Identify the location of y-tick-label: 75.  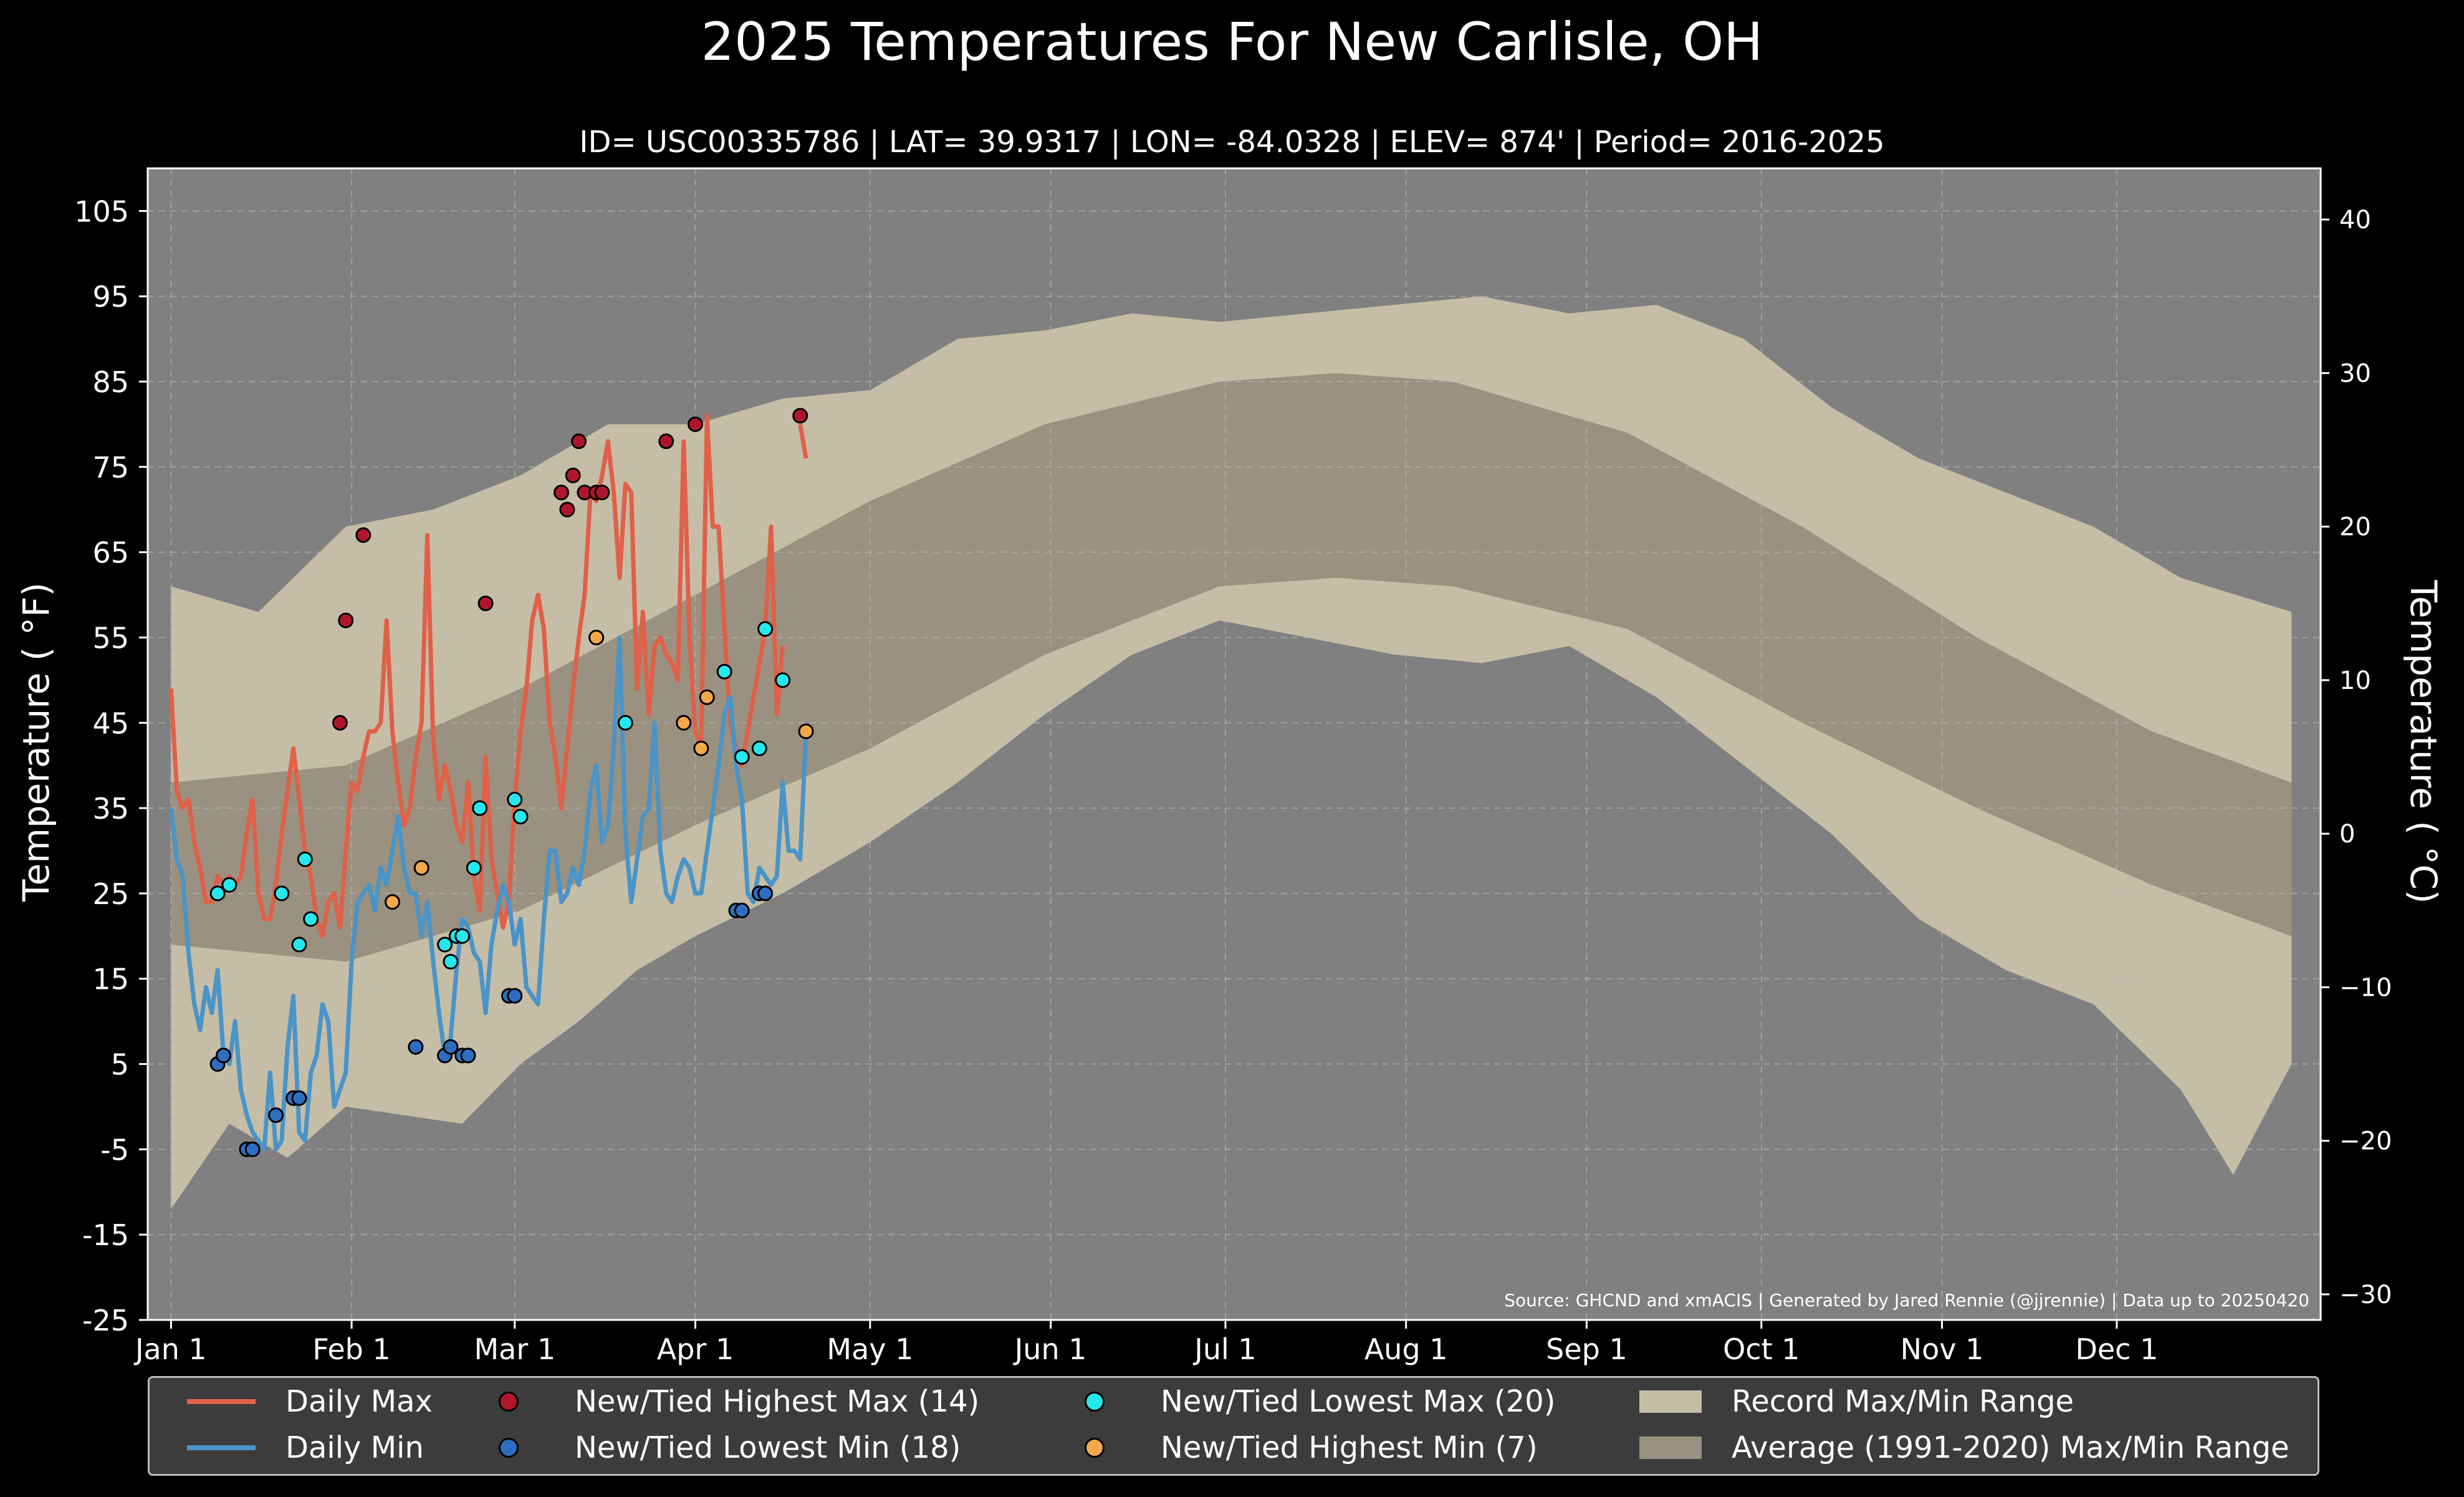
(110, 467).